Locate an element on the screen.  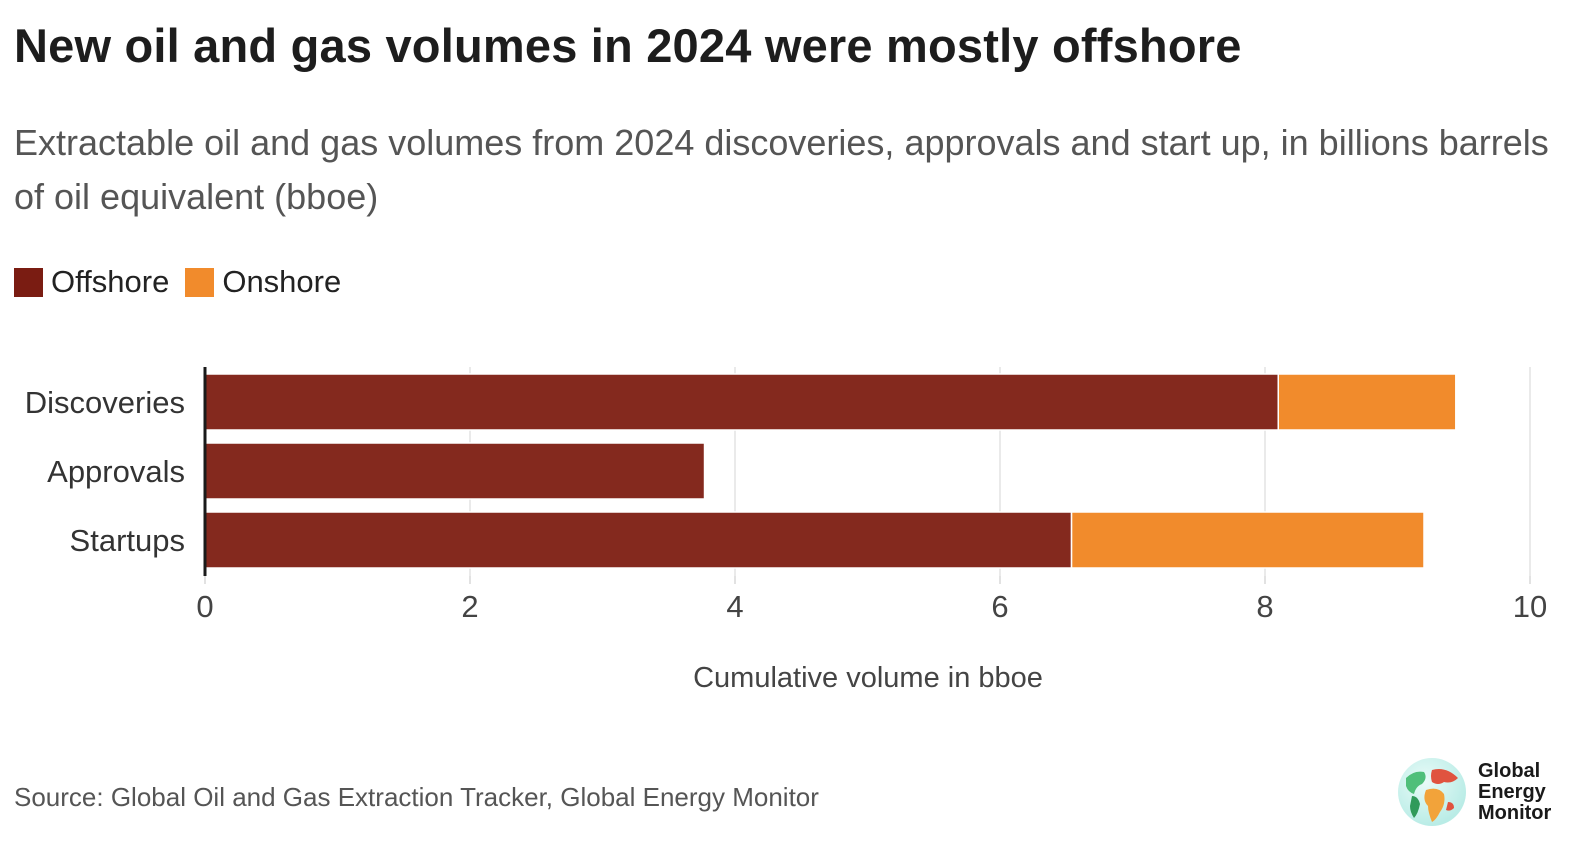
logo-line-3: Monitor is located at coordinates (1515, 812).